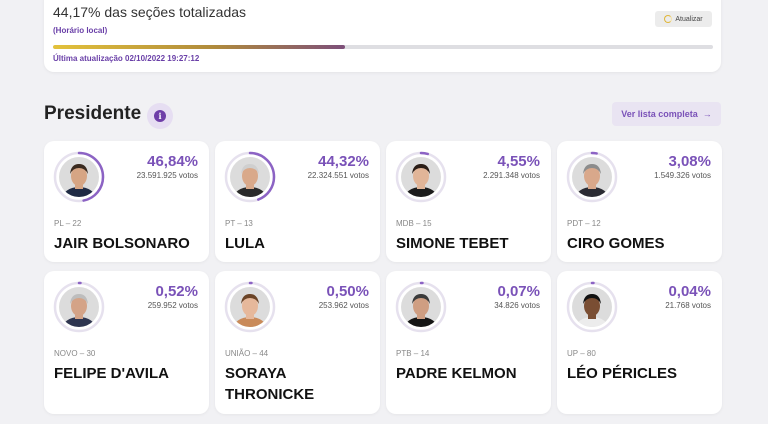 The width and height of the screenshot is (768, 424). What do you see at coordinates (689, 291) in the screenshot?
I see `candidate-vote-percentage: 0,04%` at bounding box center [689, 291].